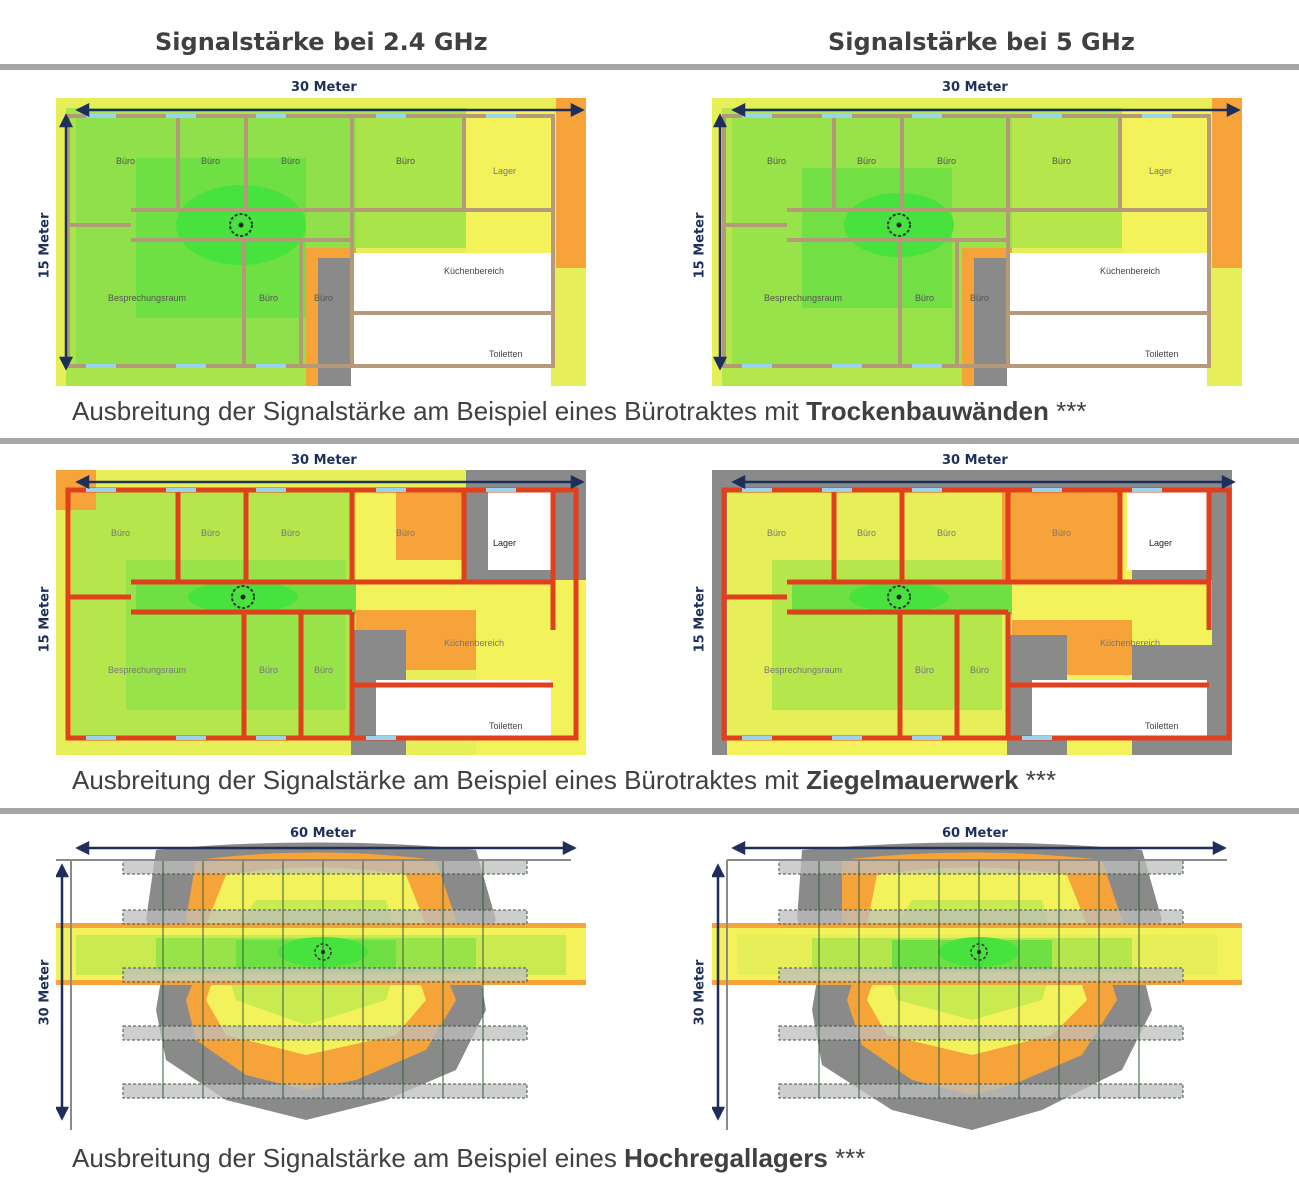 Image resolution: width=1299 pixels, height=1193 pixels. I want to click on width-label-r3-left: 60 Meter, so click(323, 833).